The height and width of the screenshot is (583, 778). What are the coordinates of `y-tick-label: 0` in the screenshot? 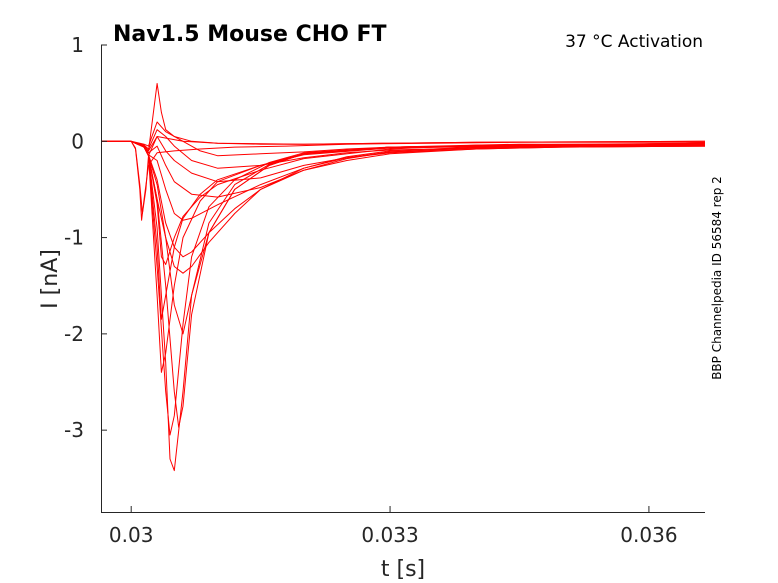 It's located at (77, 141).